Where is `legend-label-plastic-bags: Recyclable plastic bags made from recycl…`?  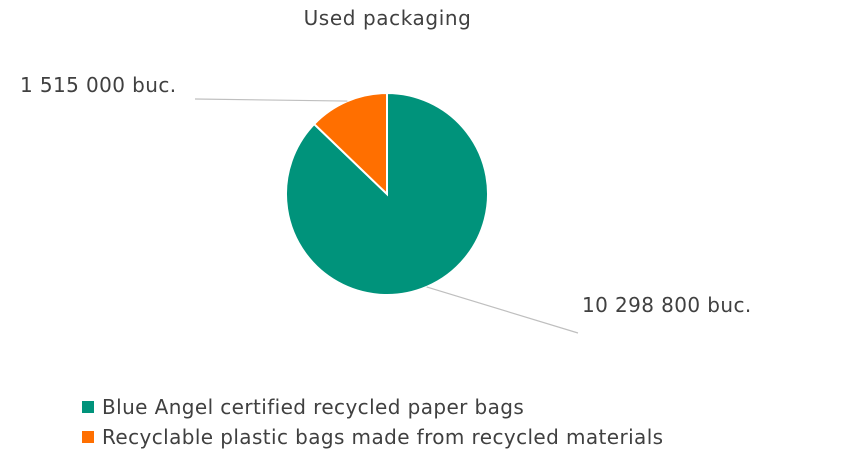 legend-label-plastic-bags: Recyclable plastic bags made from recycl… is located at coordinates (383, 437).